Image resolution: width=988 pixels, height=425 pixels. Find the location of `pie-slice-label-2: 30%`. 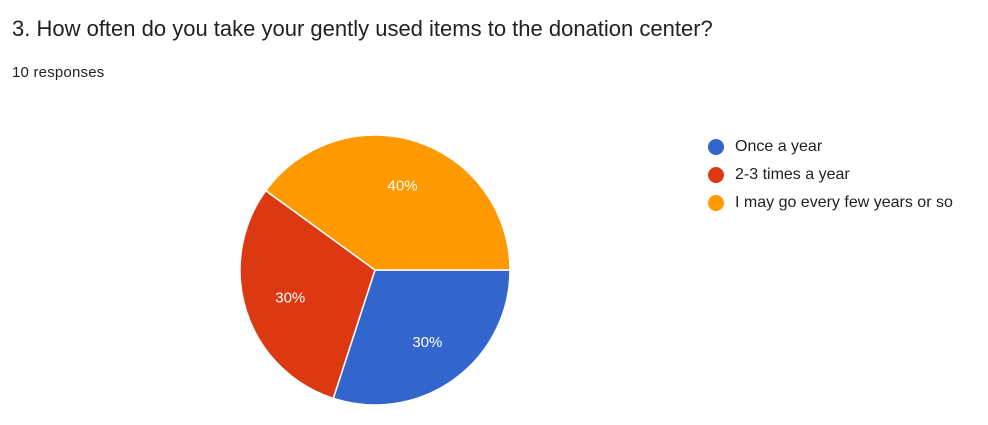

pie-slice-label-2: 30% is located at coordinates (290, 298).